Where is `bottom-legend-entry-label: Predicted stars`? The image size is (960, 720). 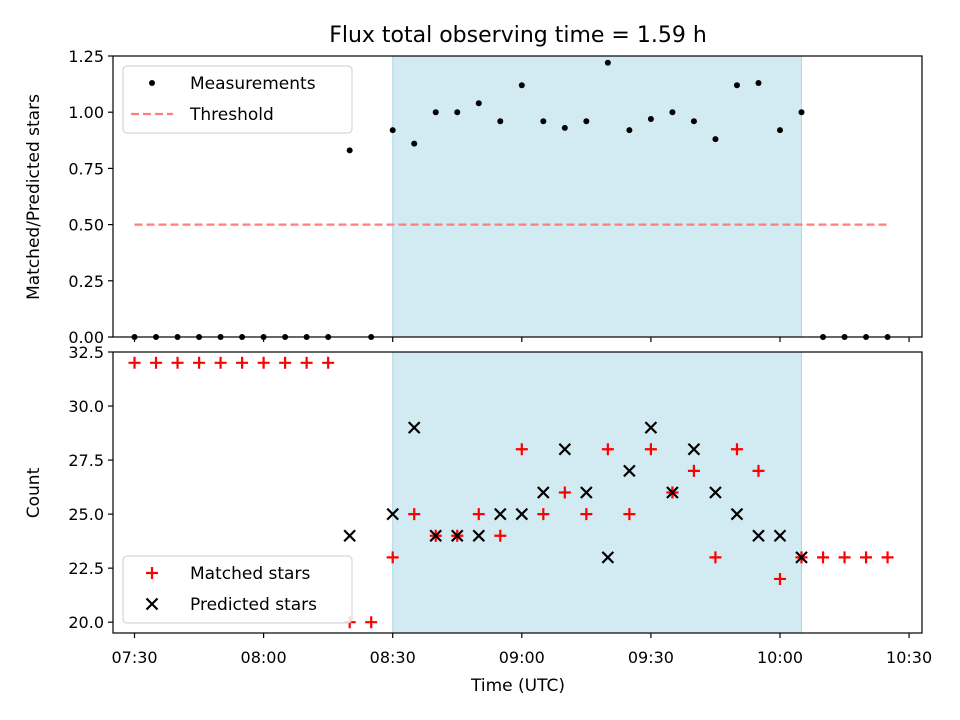
bottom-legend-entry-label: Predicted stars is located at coordinates (253, 605).